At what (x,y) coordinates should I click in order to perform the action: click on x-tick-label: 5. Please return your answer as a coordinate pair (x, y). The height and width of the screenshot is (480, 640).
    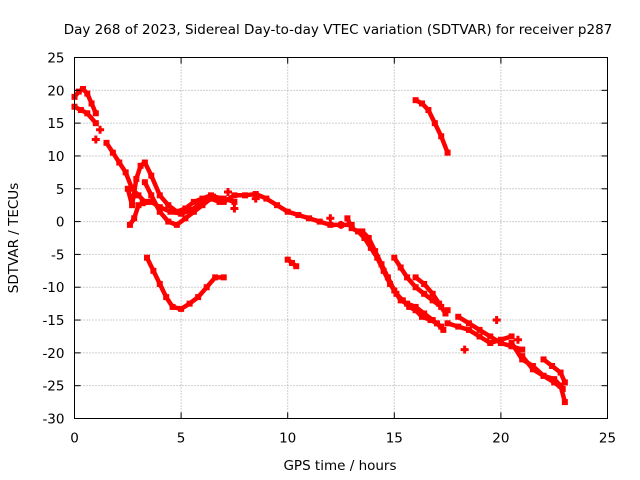
    Looking at the image, I should click on (181, 439).